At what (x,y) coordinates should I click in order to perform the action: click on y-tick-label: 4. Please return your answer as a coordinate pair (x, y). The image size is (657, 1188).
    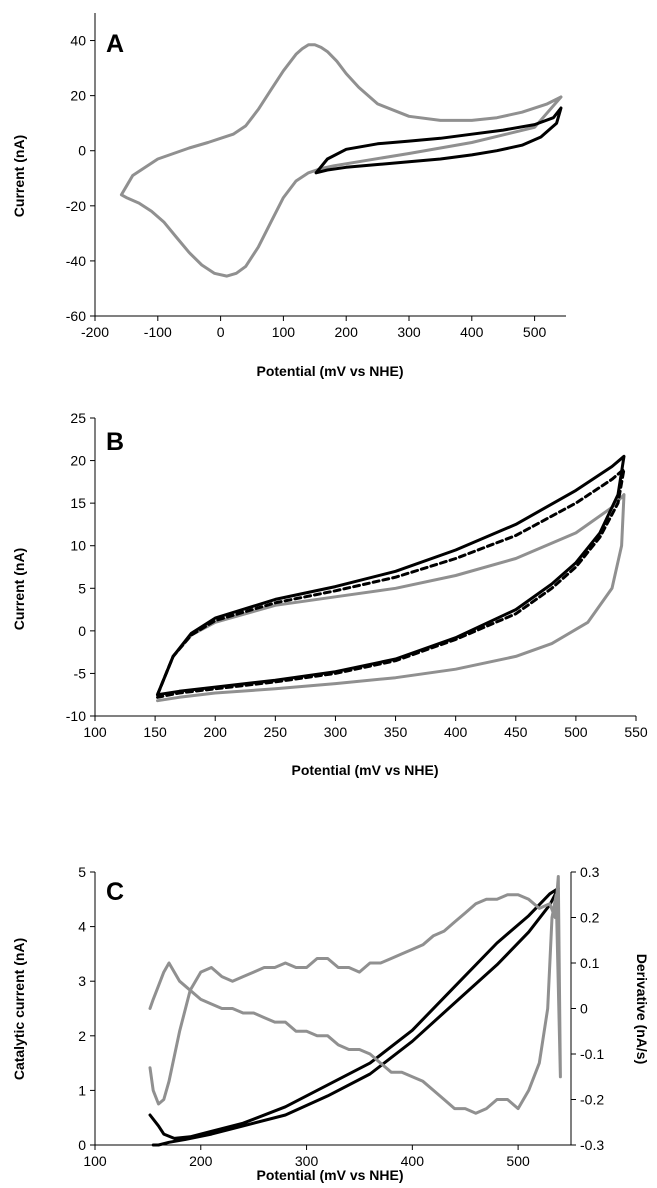
    Looking at the image, I should click on (82, 927).